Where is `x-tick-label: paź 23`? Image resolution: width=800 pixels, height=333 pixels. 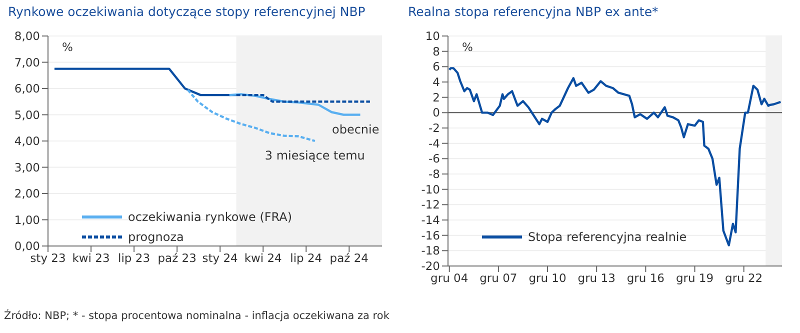
x-tick-label: paź 23 is located at coordinates (177, 258).